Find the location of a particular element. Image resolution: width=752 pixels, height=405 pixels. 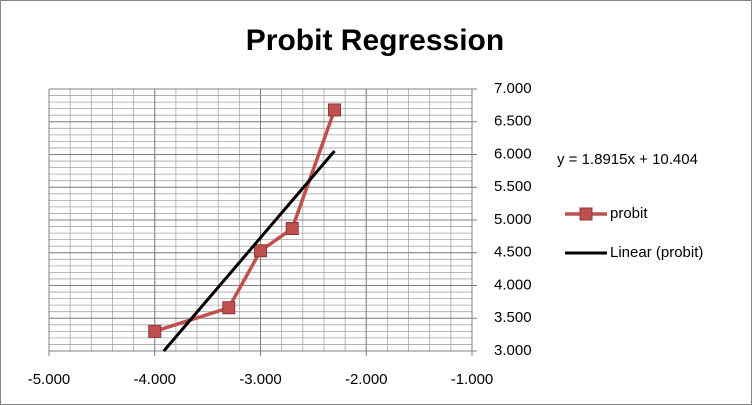

trendline is located at coordinates (249, 251).